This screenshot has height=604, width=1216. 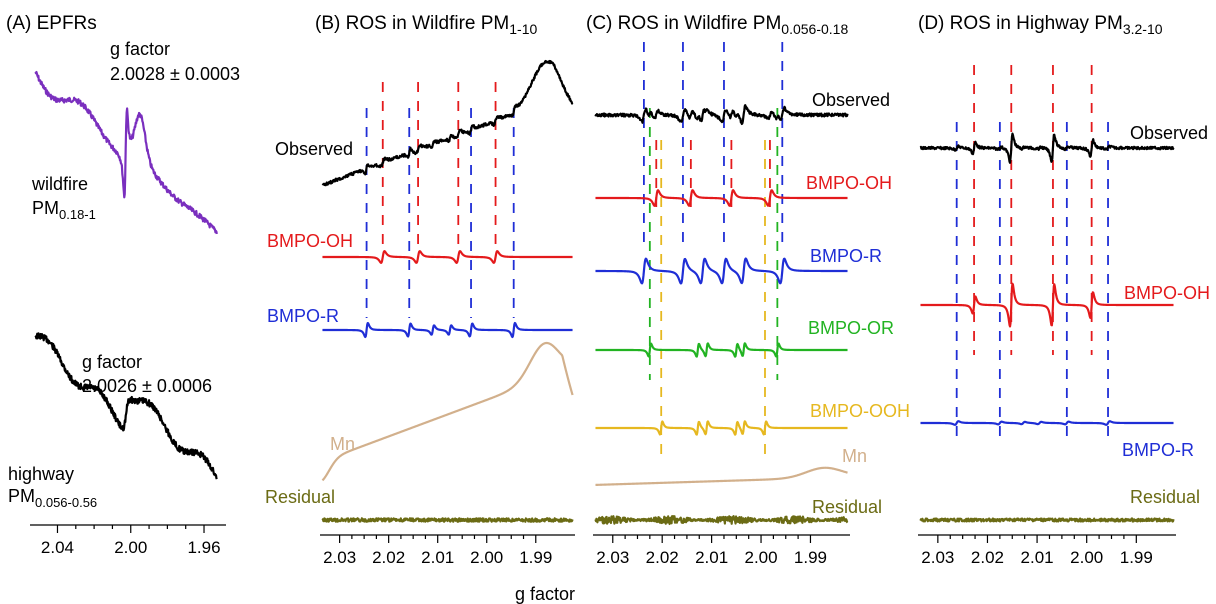 What do you see at coordinates (1136, 557) in the screenshot?
I see `panel-d-xtick-label-4: 1.99` at bounding box center [1136, 557].